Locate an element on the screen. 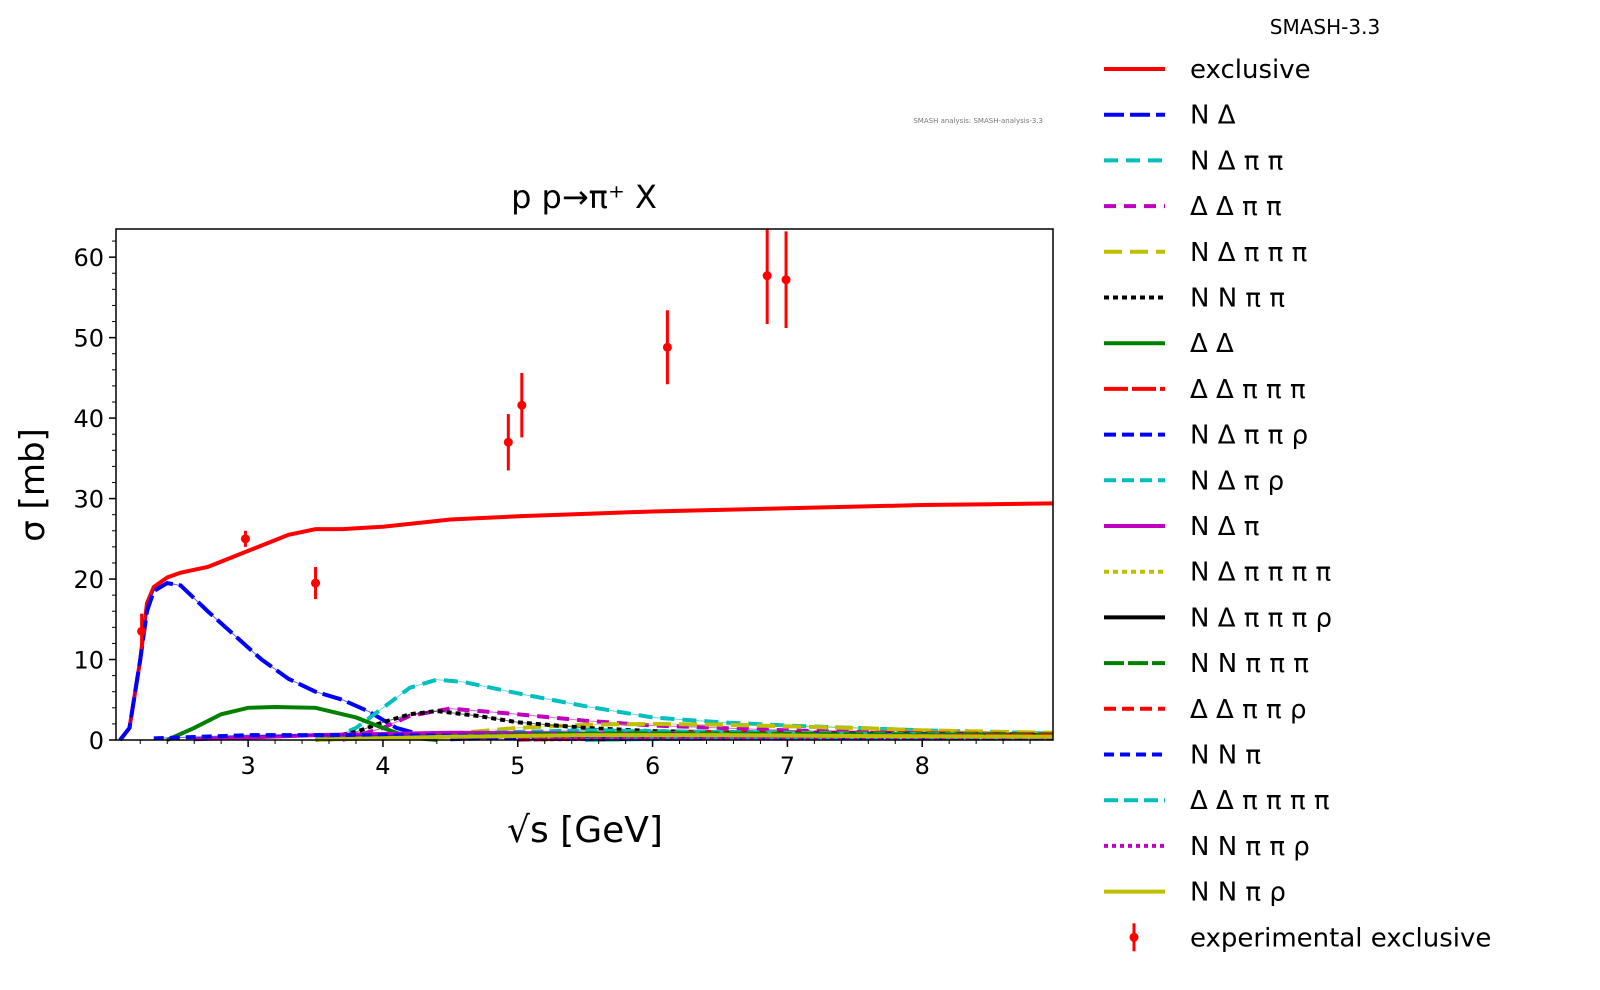  x-tick-label: 7 is located at coordinates (787, 766).